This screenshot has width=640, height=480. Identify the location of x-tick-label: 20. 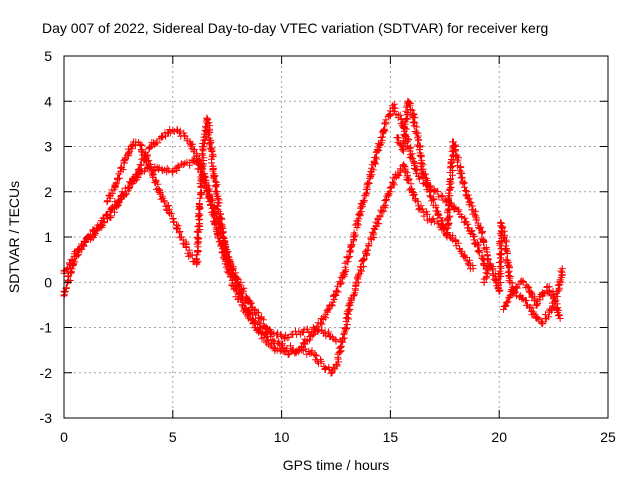
(499, 437).